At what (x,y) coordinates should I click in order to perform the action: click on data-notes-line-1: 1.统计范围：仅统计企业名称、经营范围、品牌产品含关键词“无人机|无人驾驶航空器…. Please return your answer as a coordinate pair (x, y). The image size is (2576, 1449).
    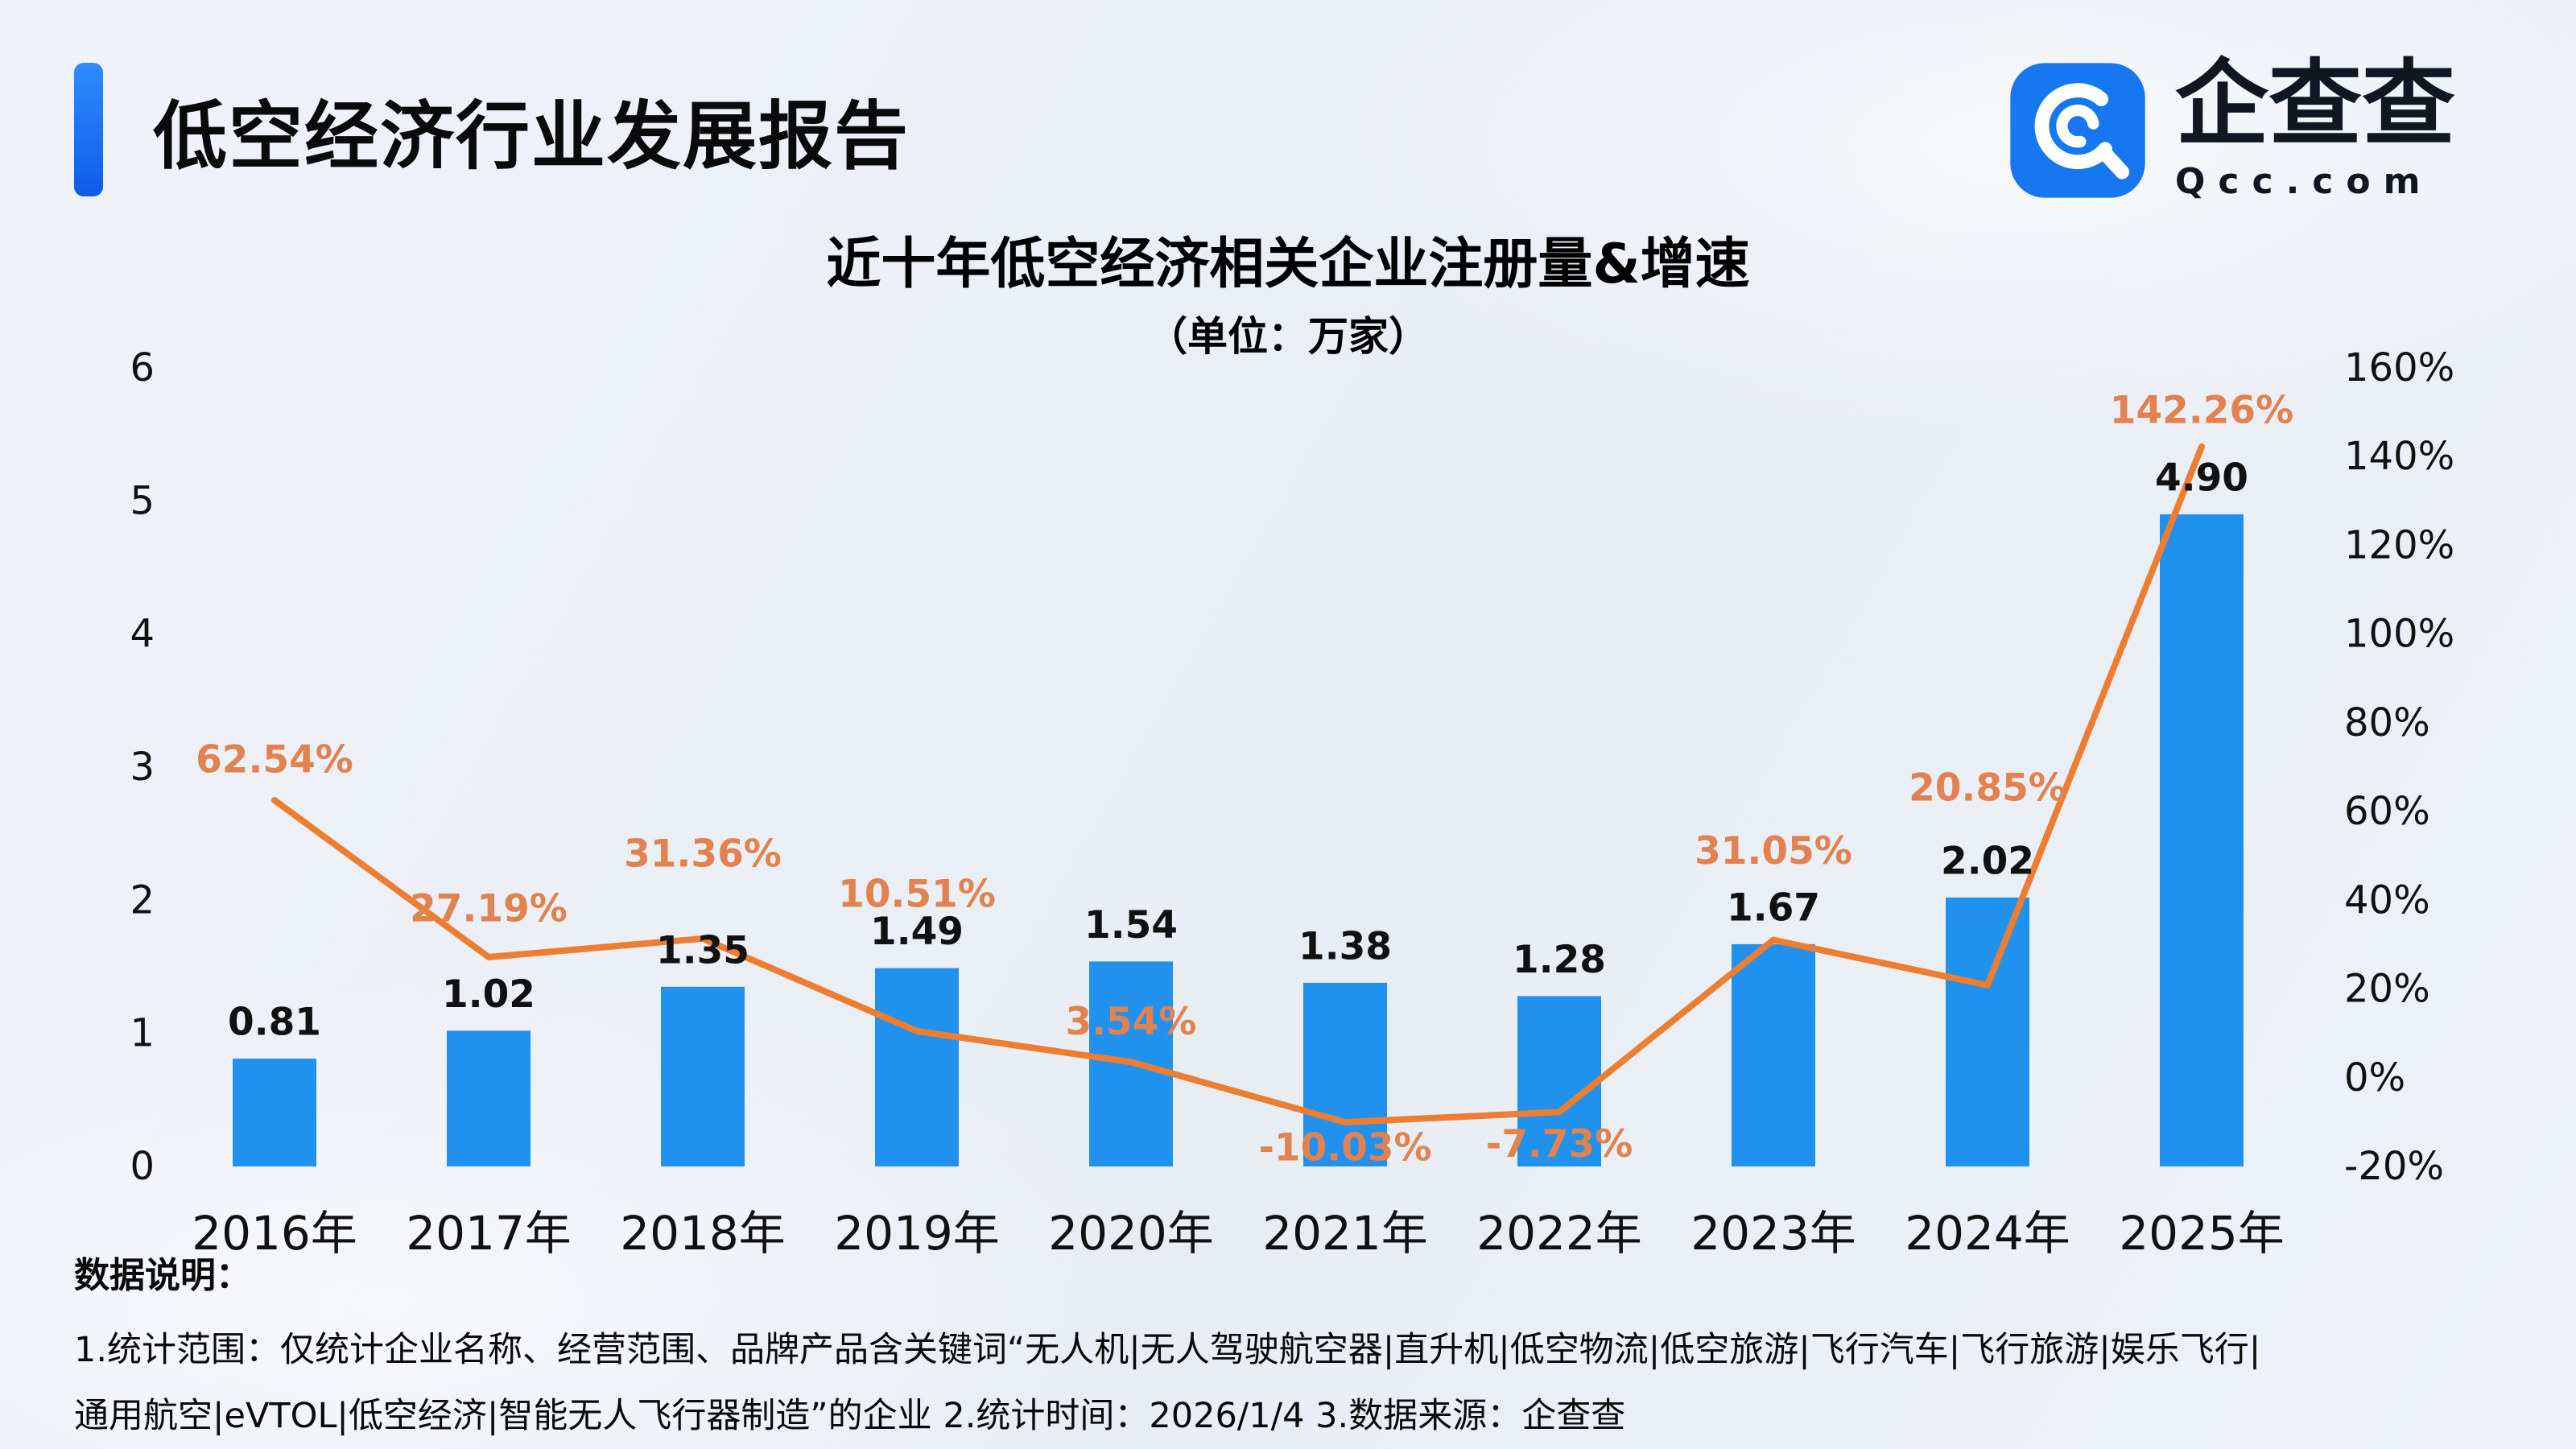
    Looking at the image, I should click on (1167, 1350).